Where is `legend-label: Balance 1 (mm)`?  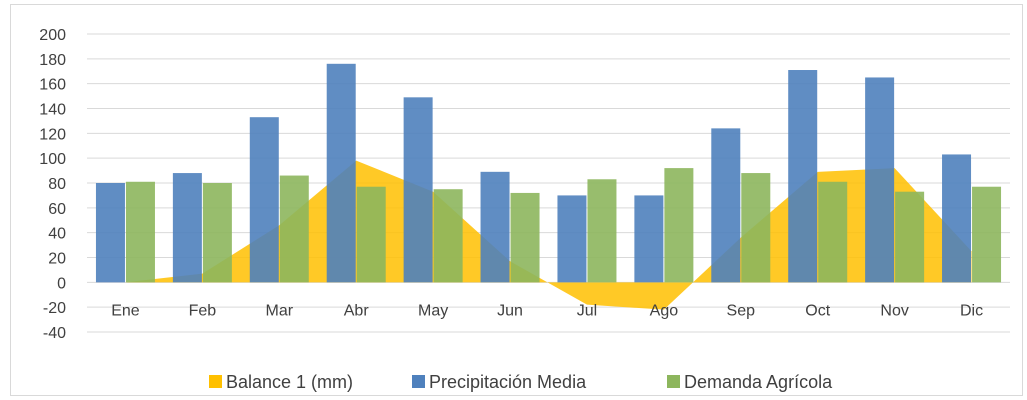
legend-label: Balance 1 (mm) is located at coordinates (289, 382).